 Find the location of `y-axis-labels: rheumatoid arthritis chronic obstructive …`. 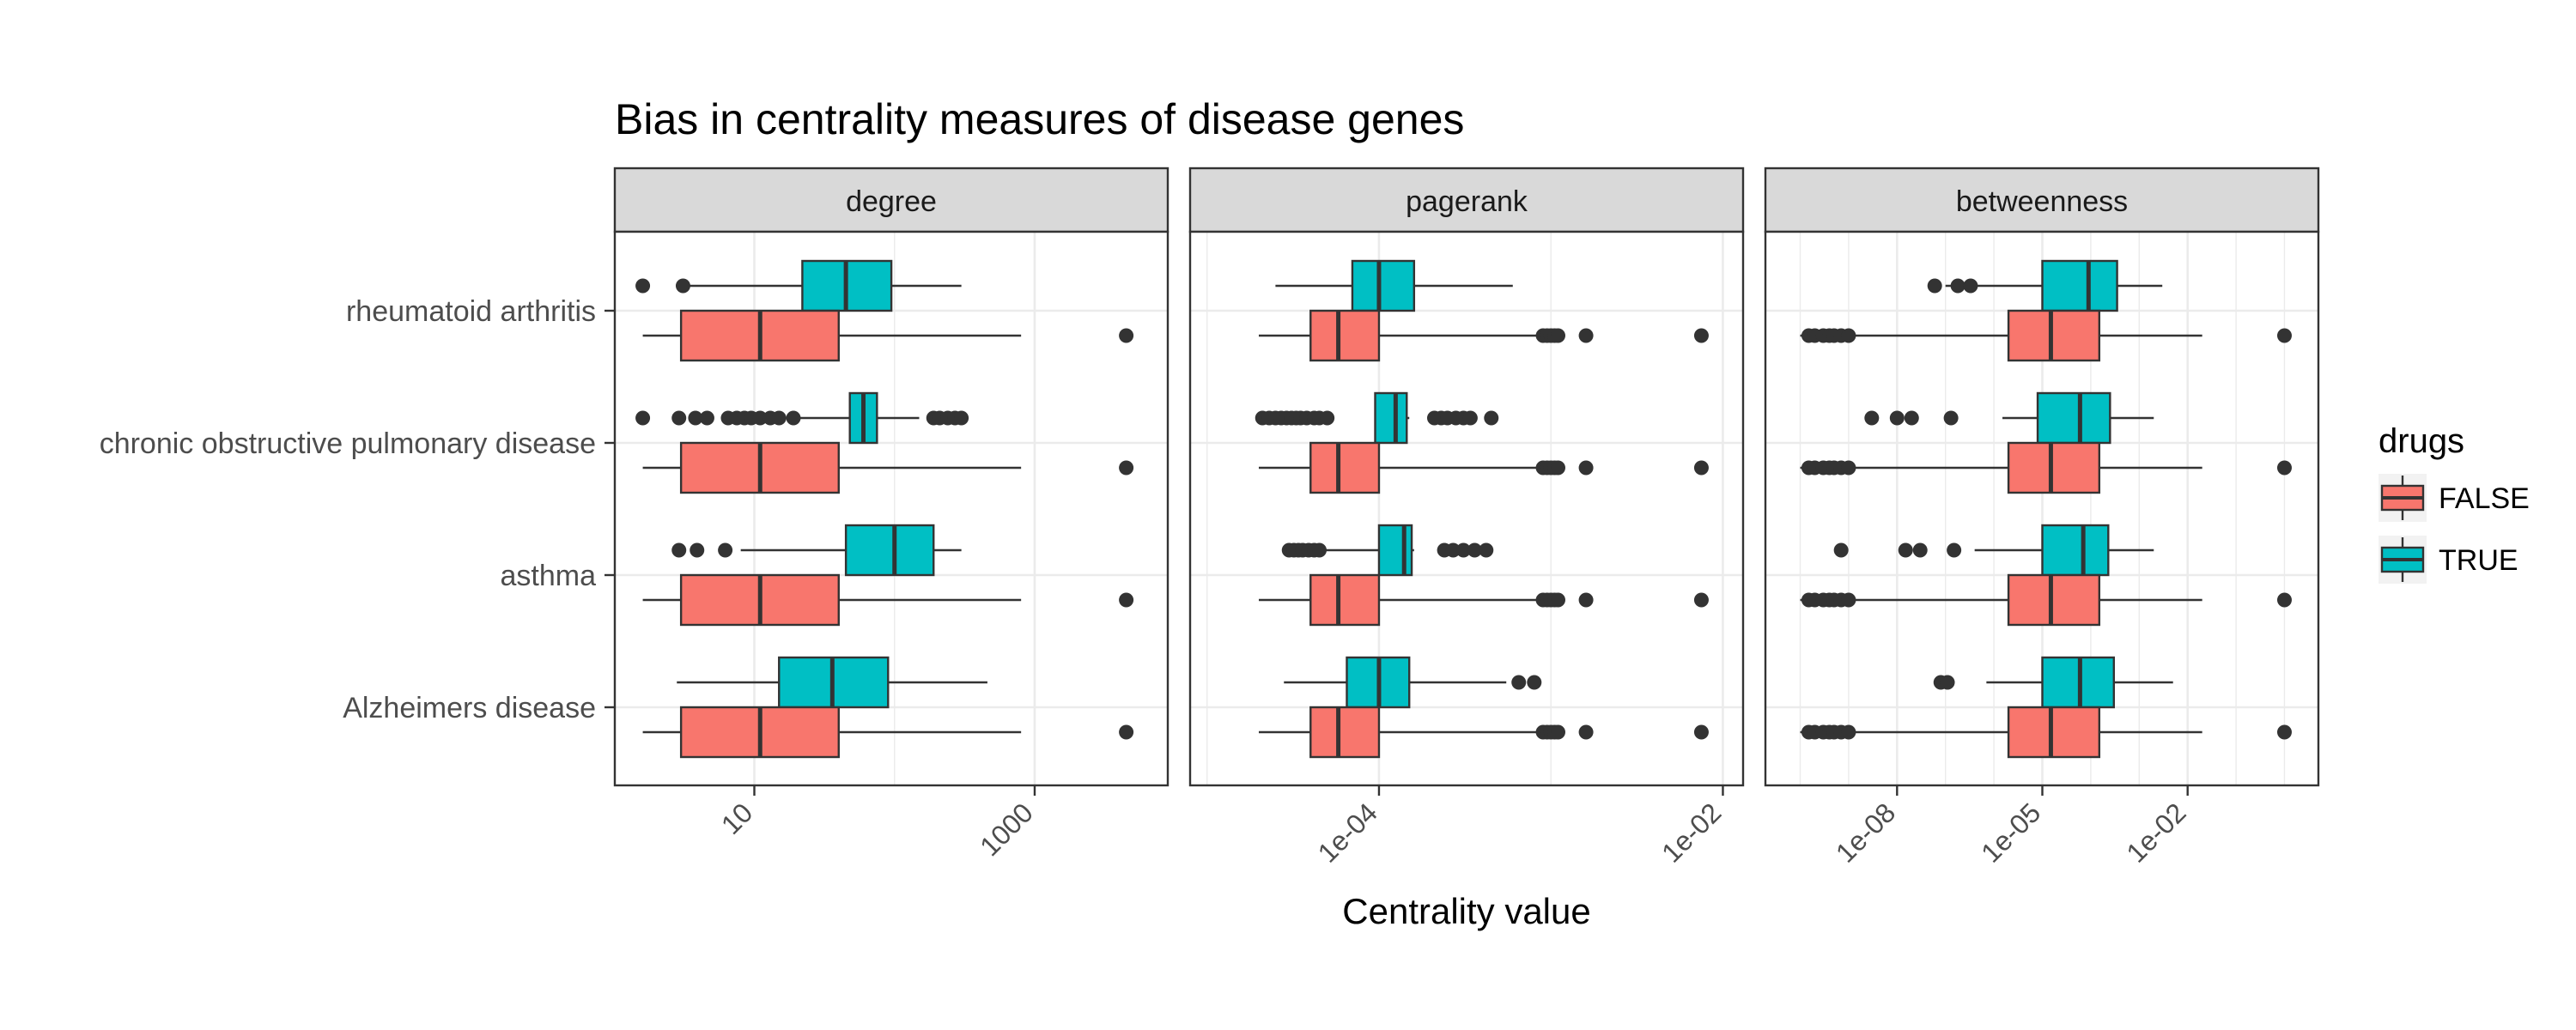

y-axis-labels: rheumatoid arthritis chronic obstructive … is located at coordinates (357, 509).